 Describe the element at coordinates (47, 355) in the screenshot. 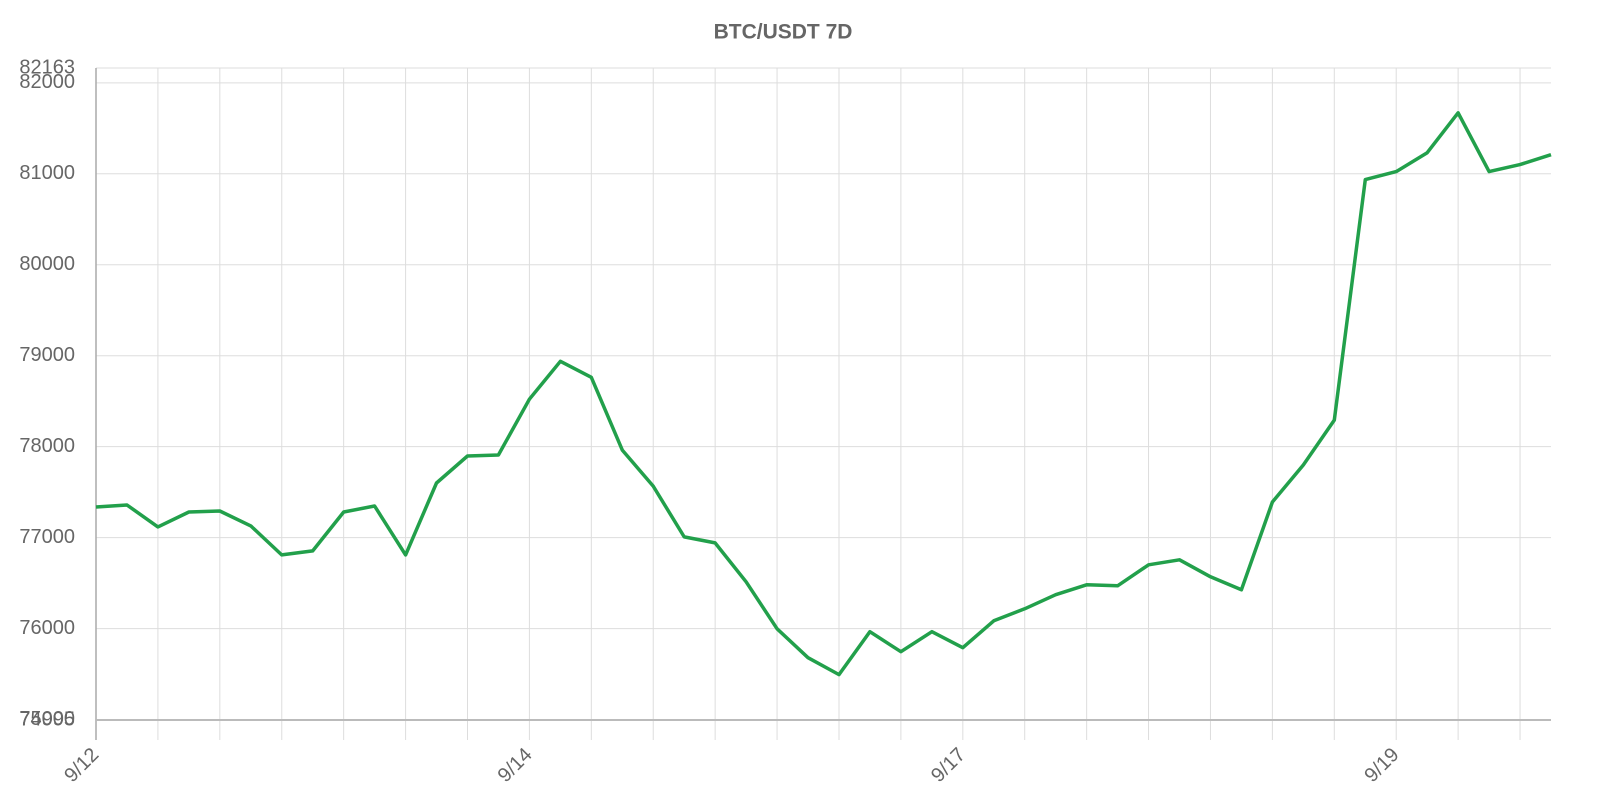

I see `y-tick-label: 79000` at that location.